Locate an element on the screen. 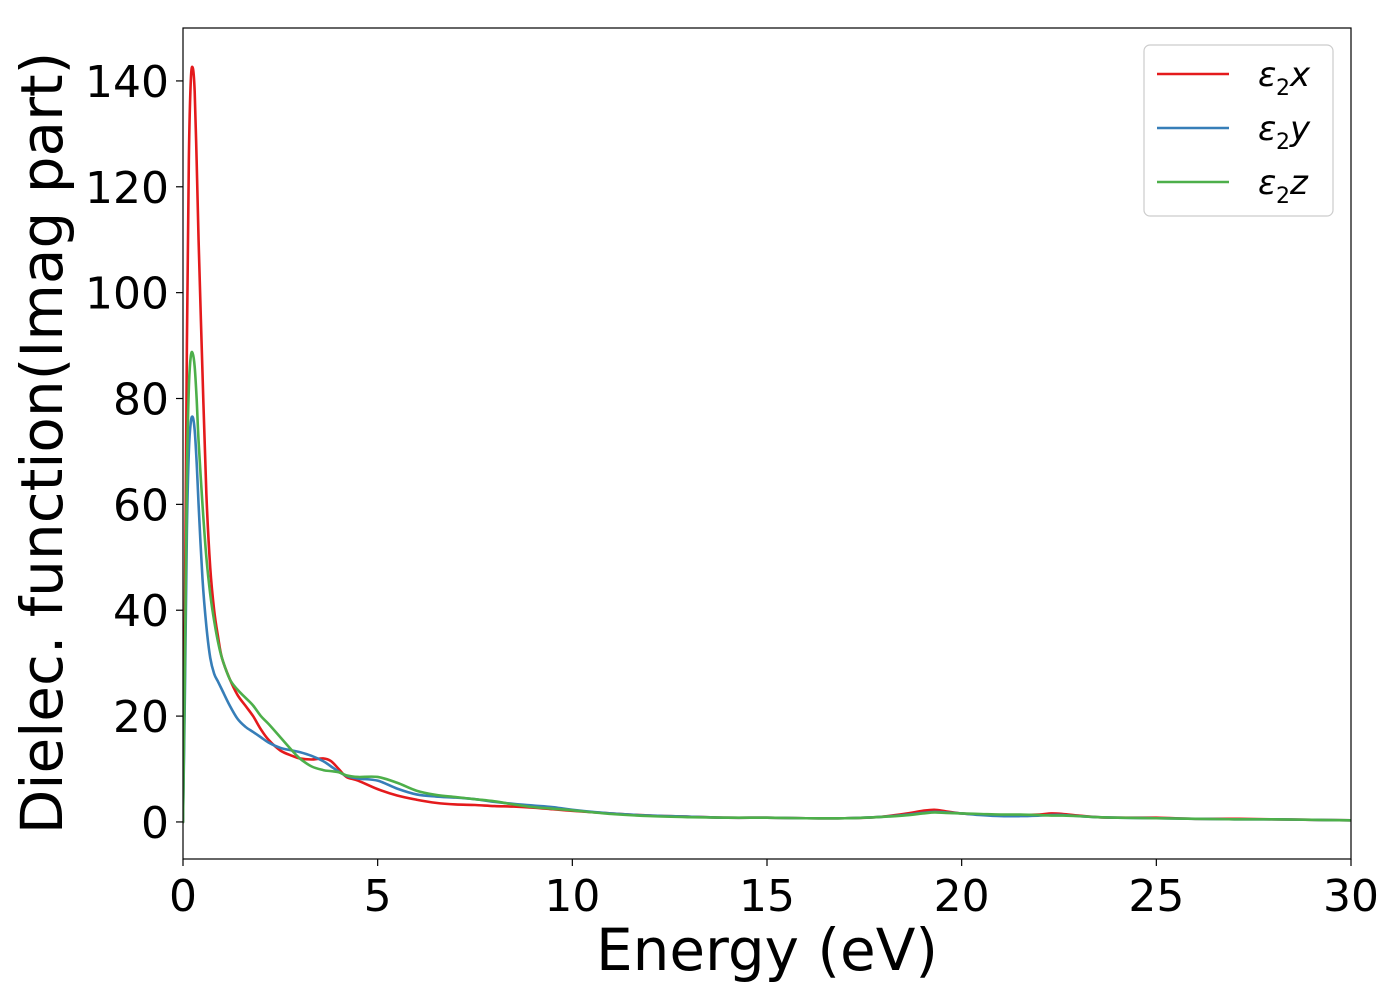 This screenshot has width=1400, height=1000. legend-label-axis: y is located at coordinates (1300, 129).